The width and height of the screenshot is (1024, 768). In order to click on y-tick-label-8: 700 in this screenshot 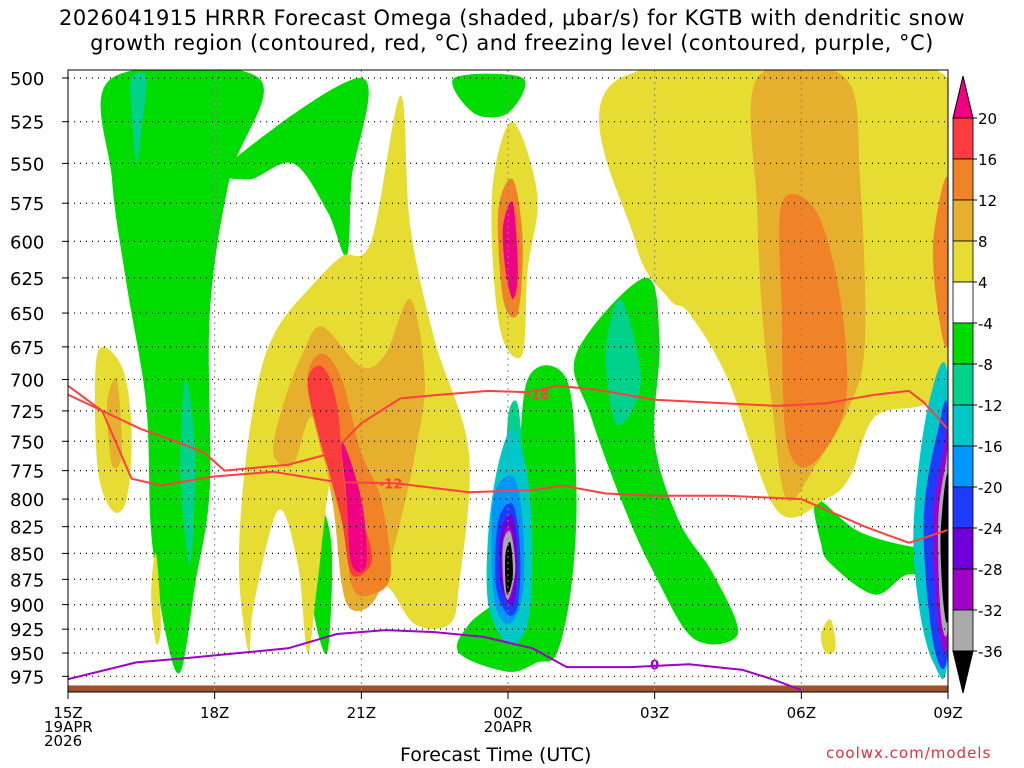, I will do `click(27, 380)`.